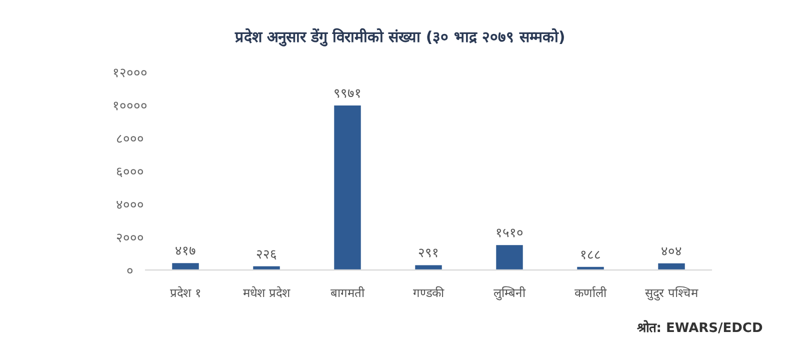 This screenshot has height=344, width=800. What do you see at coordinates (130, 271) in the screenshot?
I see `y-tick-label: ०` at bounding box center [130, 271].